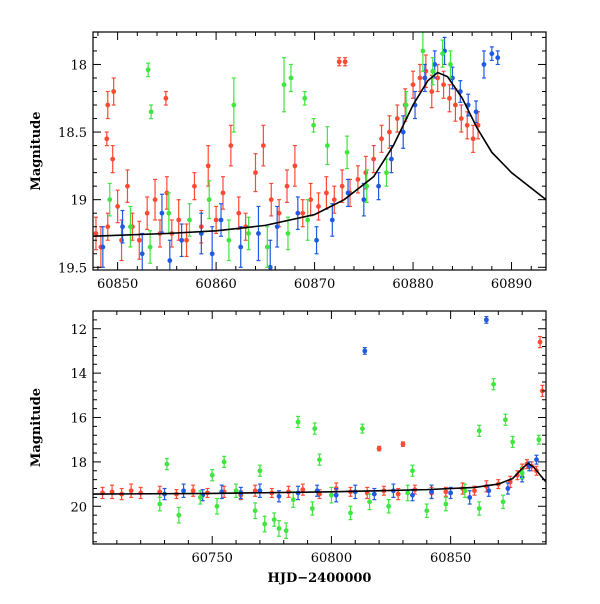  Describe the element at coordinates (78, 201) in the screenshot. I see `y-tick-label: 19` at that location.